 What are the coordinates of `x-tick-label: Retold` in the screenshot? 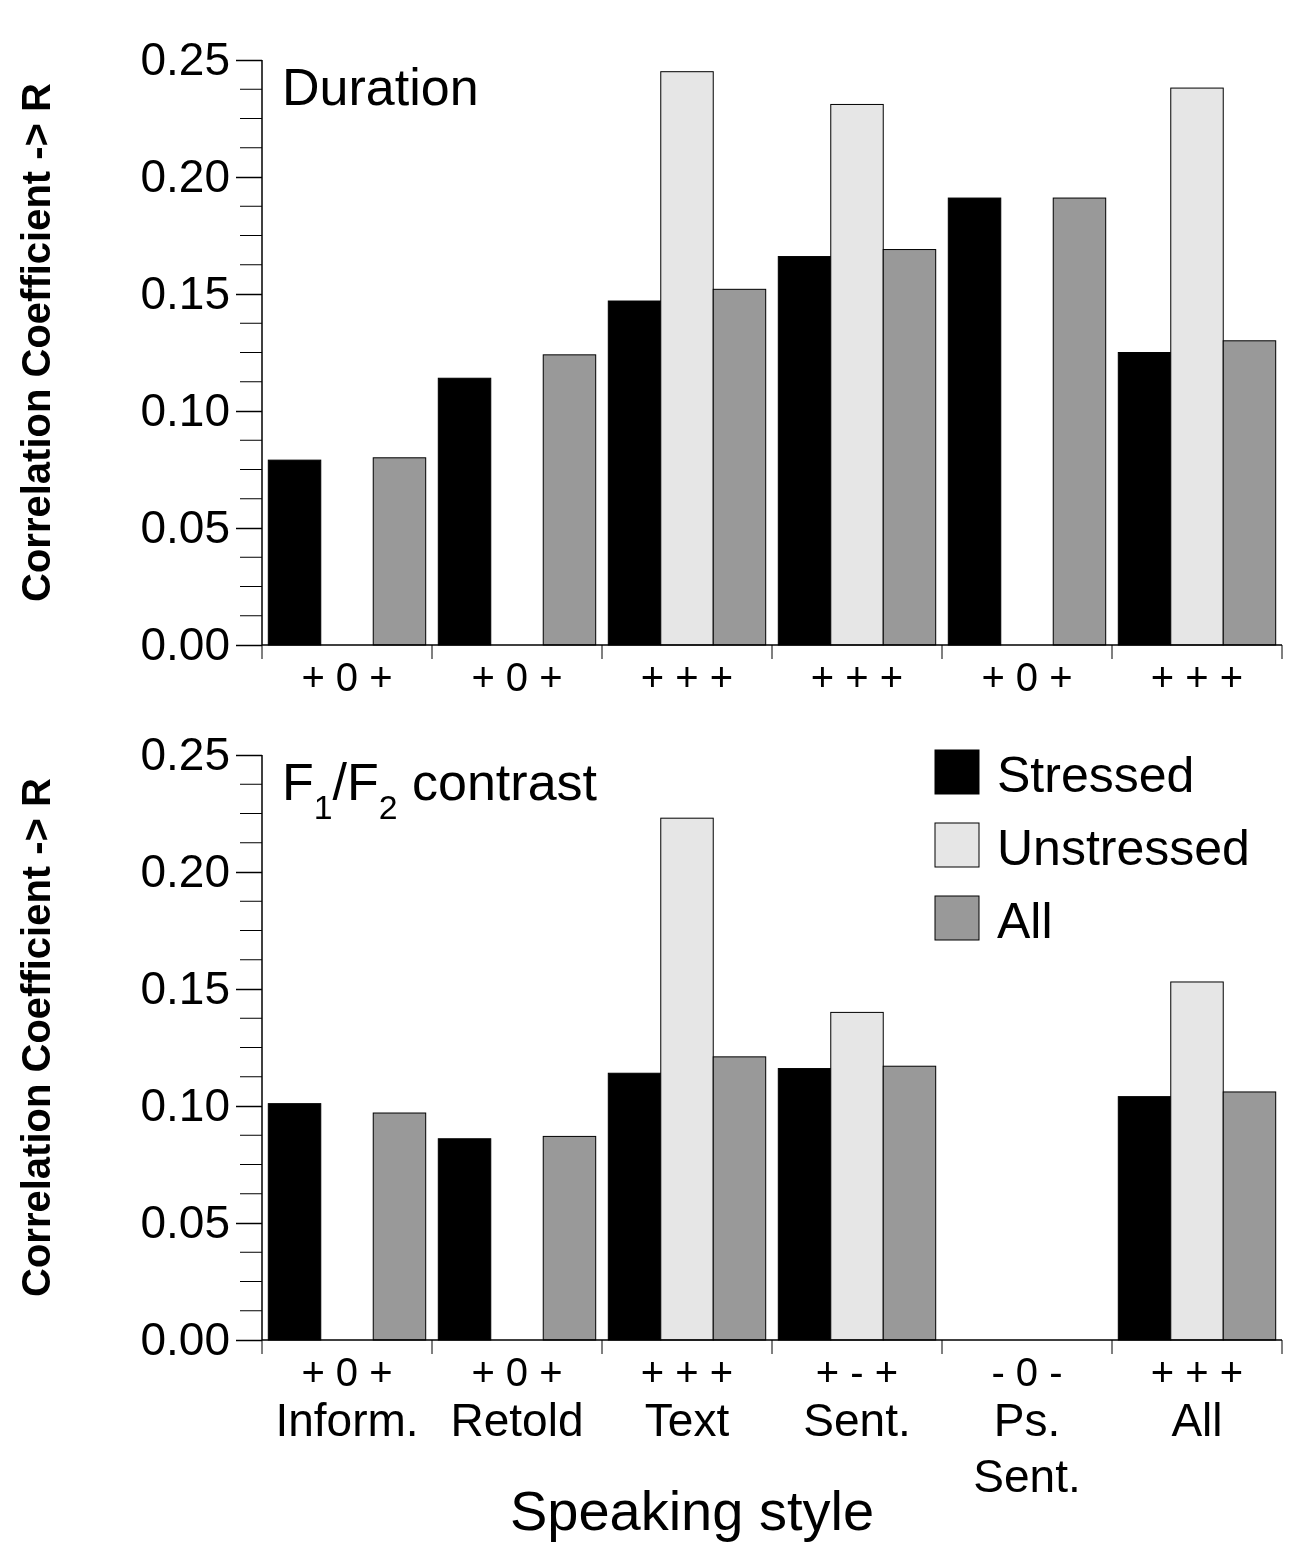 It's located at (517, 1420).